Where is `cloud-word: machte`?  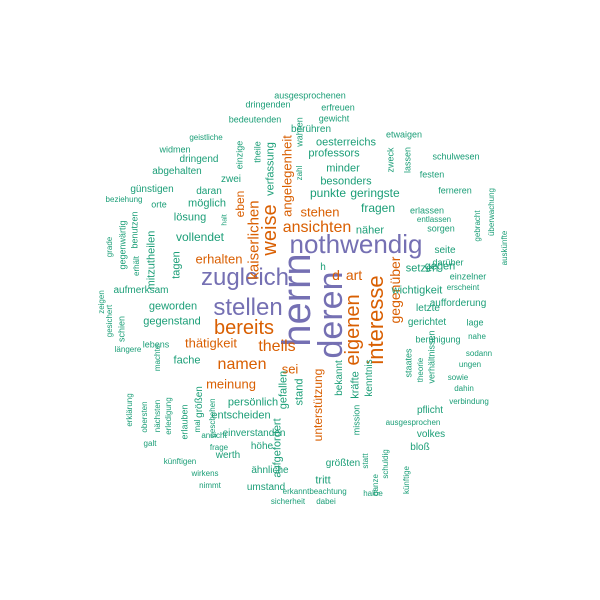
cloud-word: machte is located at coordinates (157, 358).